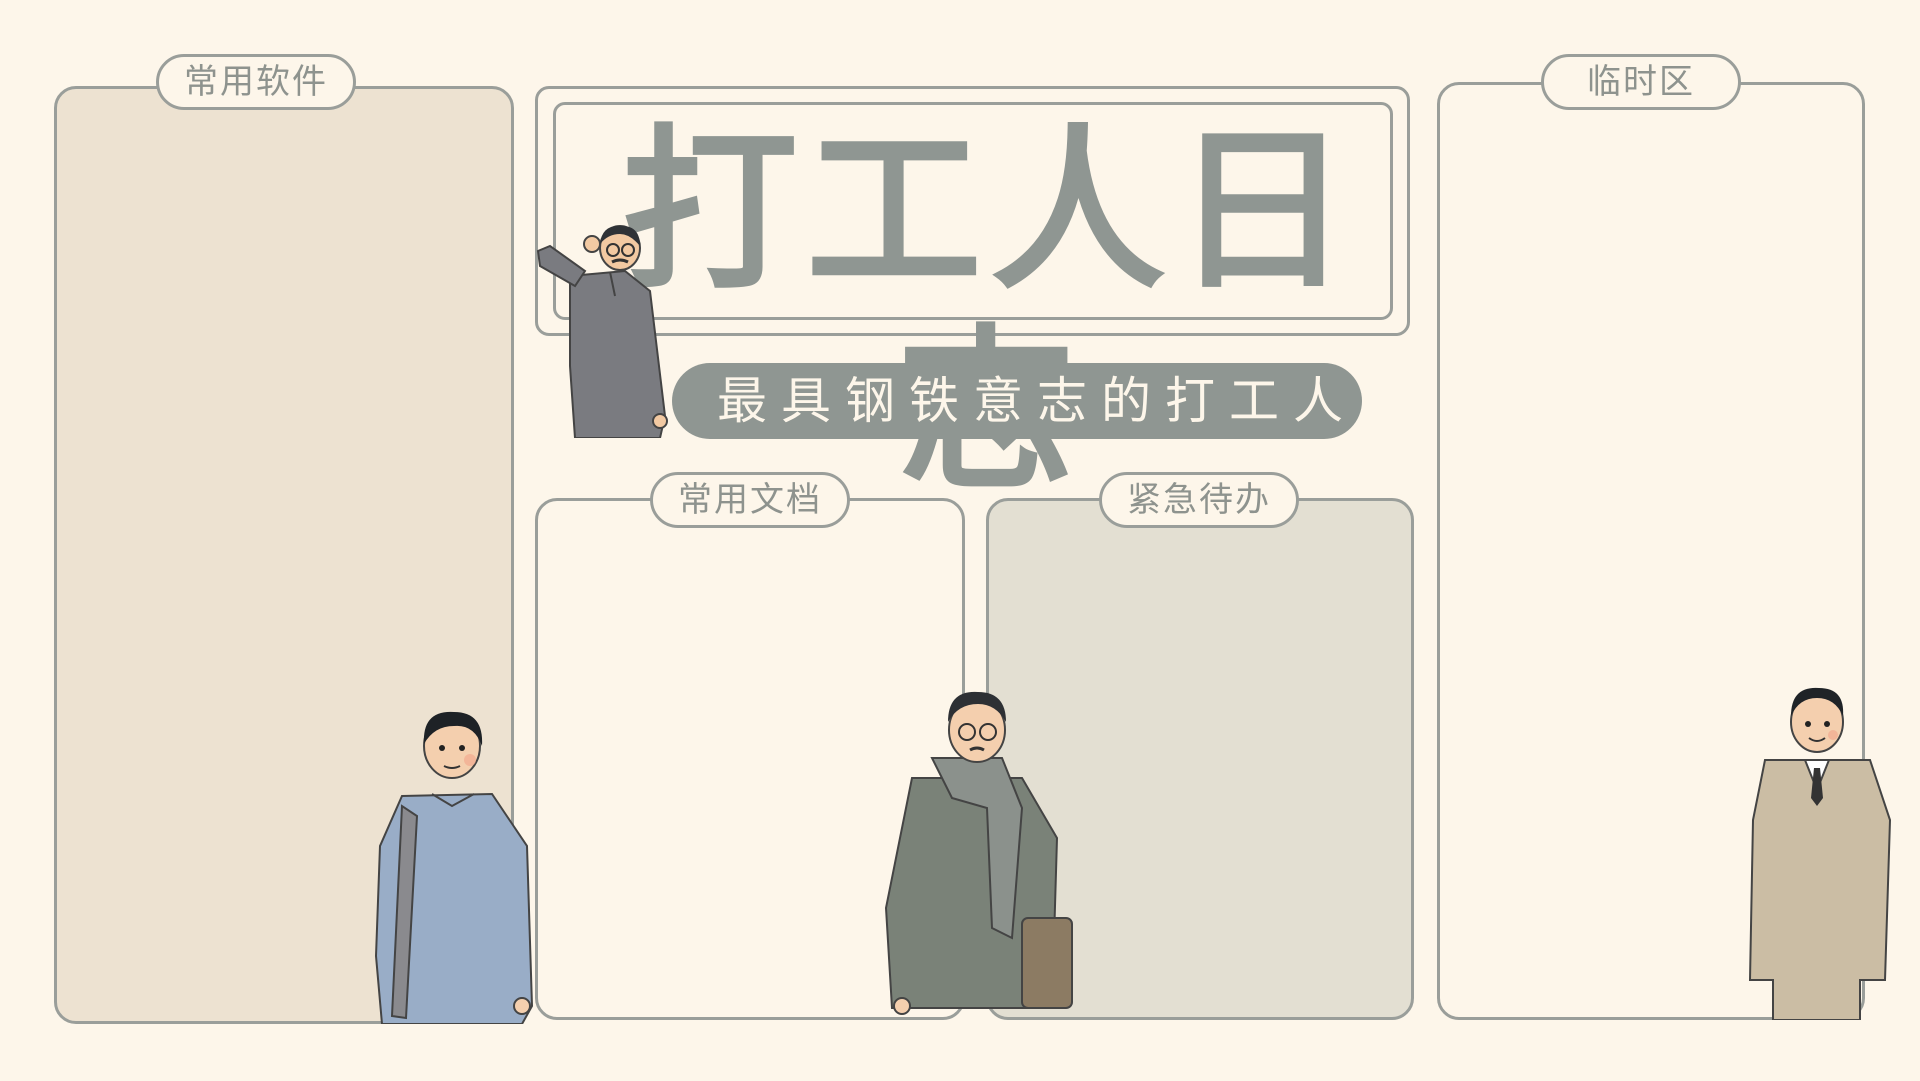  Describe the element at coordinates (602, 331) in the screenshot. I see `saluting-man-illustration` at that location.